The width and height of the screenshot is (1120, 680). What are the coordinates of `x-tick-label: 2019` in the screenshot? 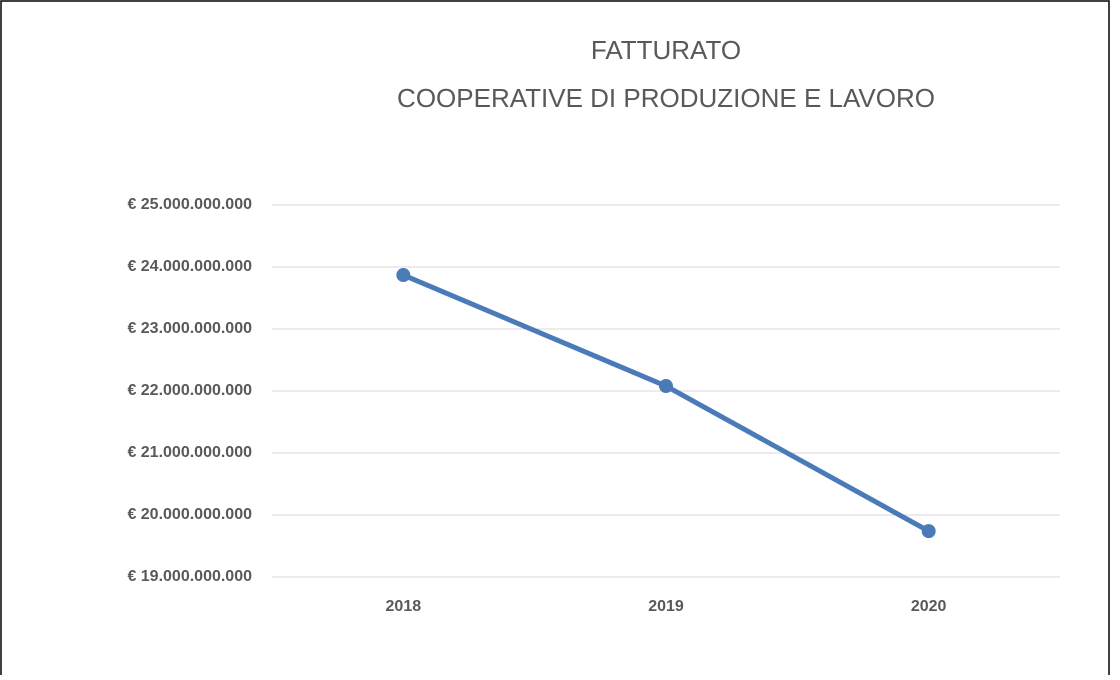 It's located at (666, 606).